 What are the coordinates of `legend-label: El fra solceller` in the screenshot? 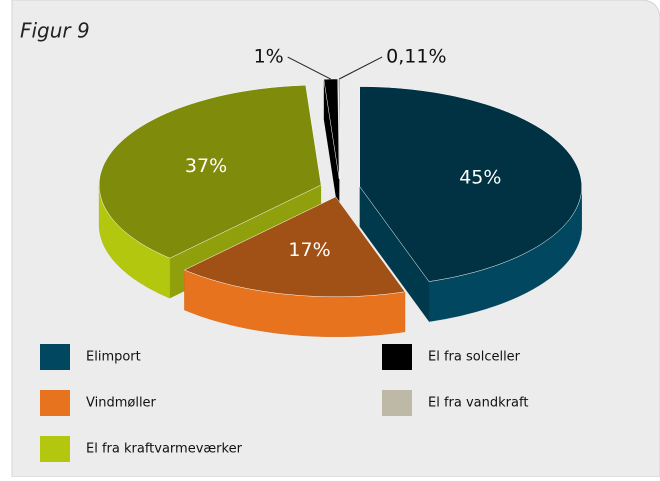 It's located at (474, 357).